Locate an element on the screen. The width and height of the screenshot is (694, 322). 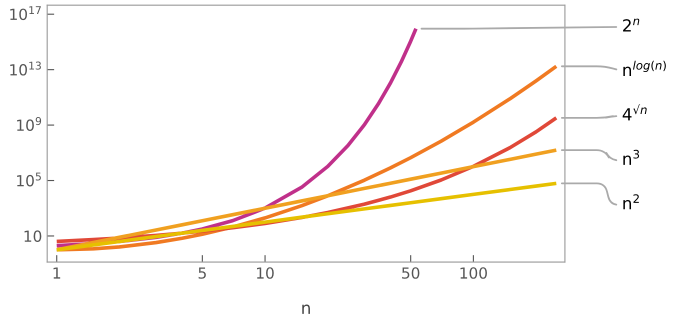
text: n$^{log(n)}$ is located at coordinates (644, 68).